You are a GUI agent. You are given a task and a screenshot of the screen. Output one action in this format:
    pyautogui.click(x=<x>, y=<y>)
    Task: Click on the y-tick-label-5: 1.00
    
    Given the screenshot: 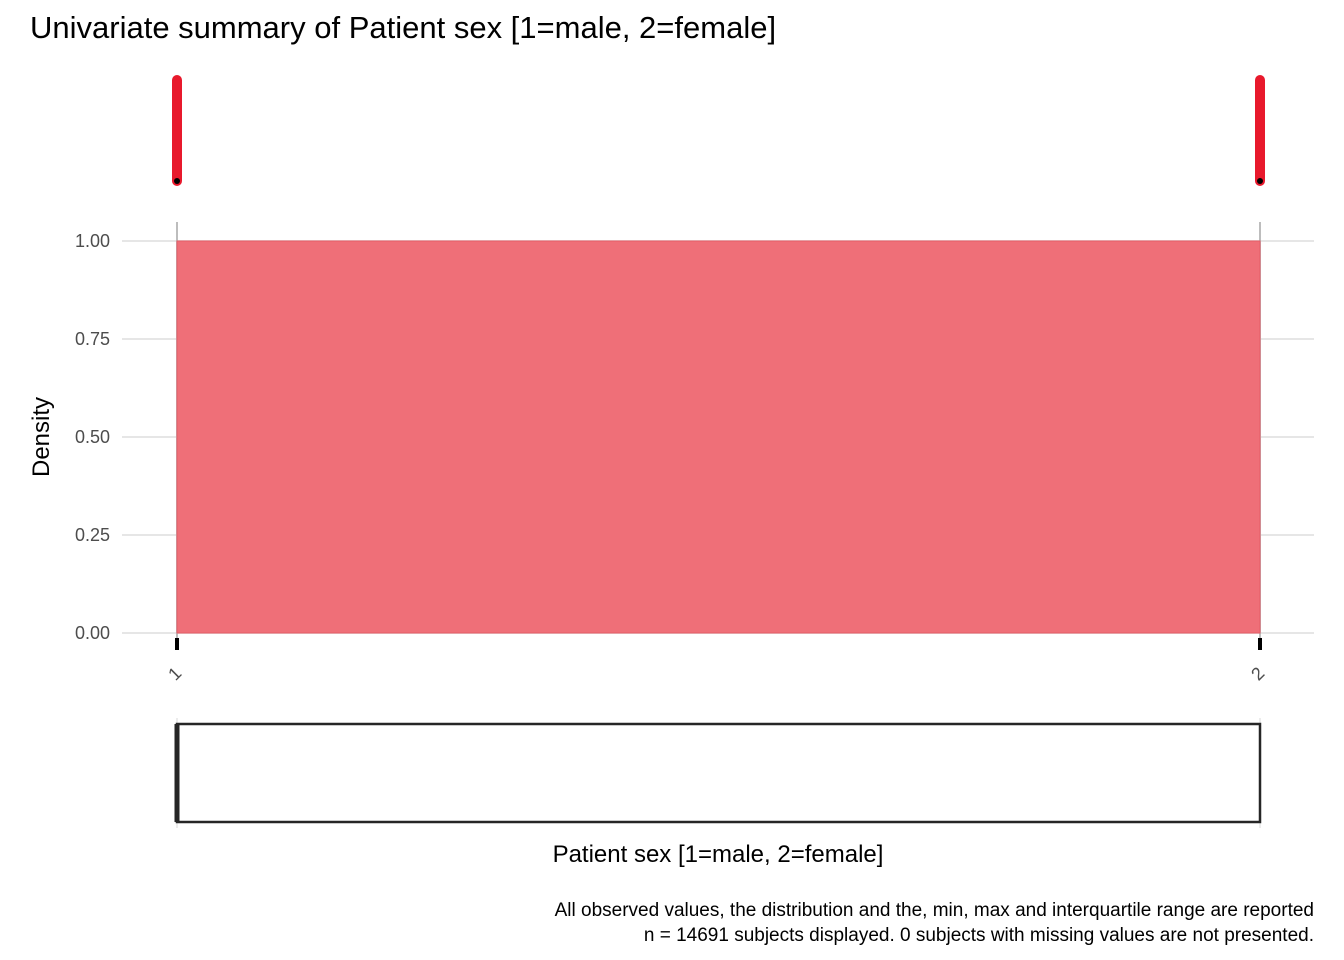 What is the action you would take?
    pyautogui.click(x=92, y=241)
    